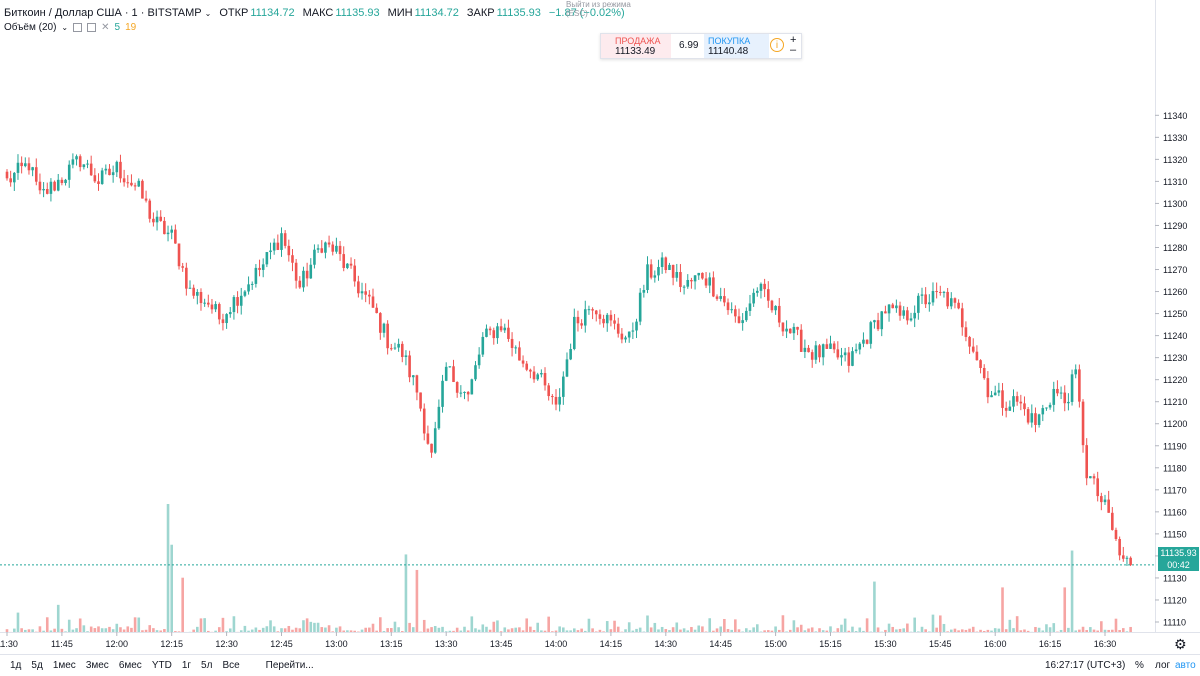 The height and width of the screenshot is (676, 1200). Describe the element at coordinates (793, 50) in the screenshot. I see `quantity-minus-button: –` at that location.